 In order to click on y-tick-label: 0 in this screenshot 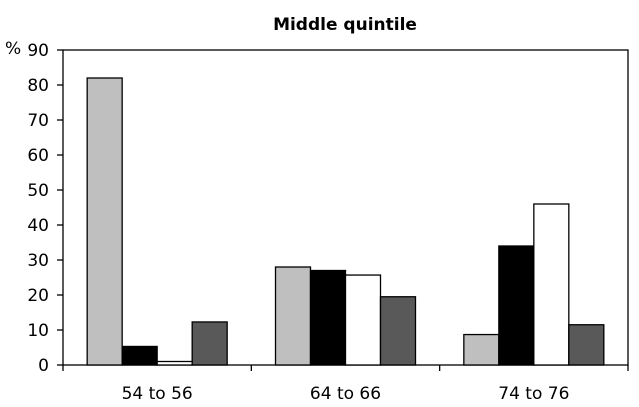, I will do `click(43, 366)`.